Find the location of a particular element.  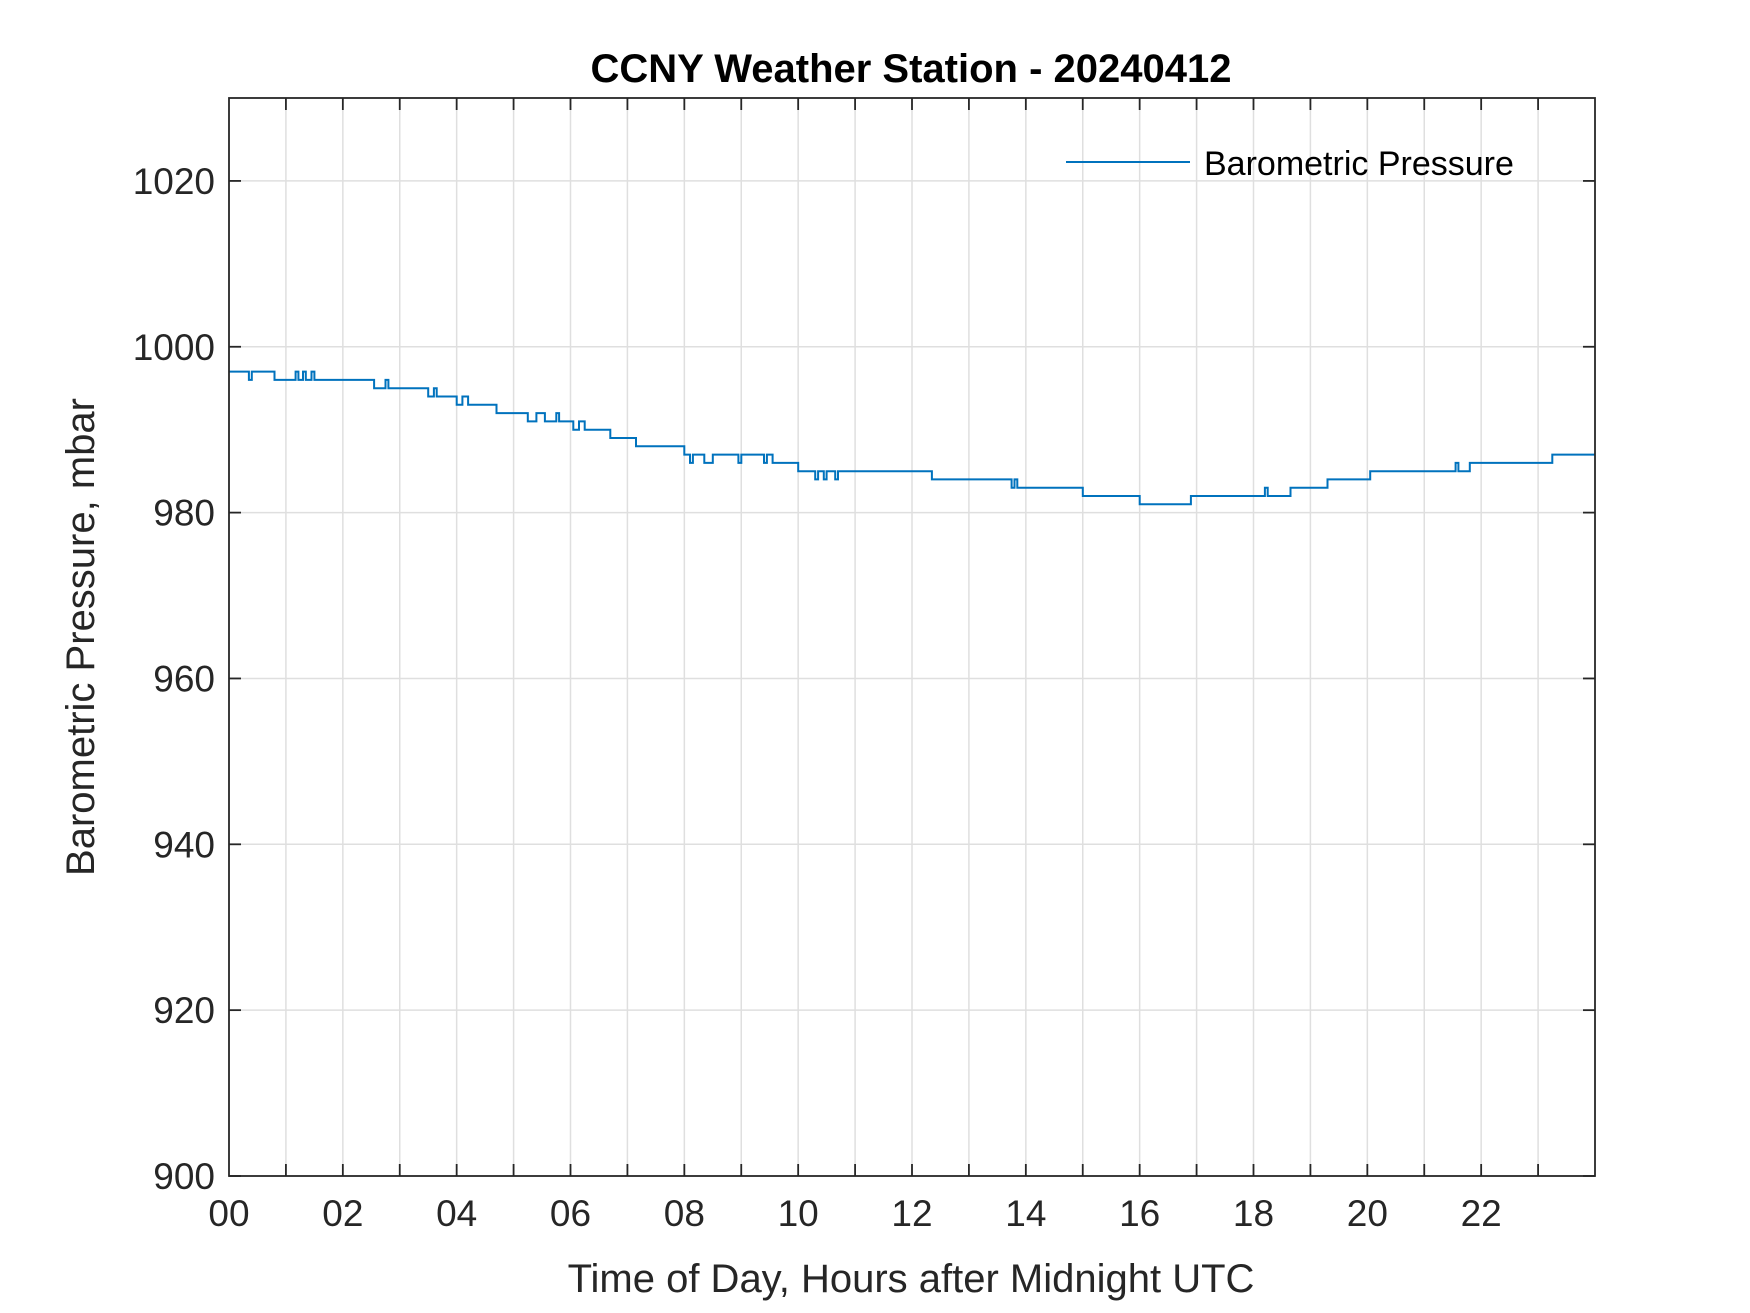

y-tick-label: 1020 is located at coordinates (174, 181).